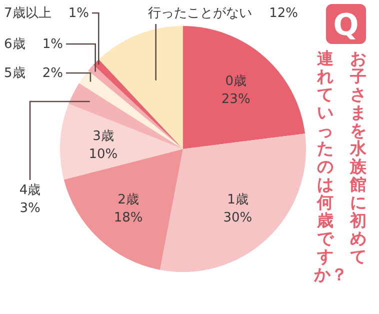  I want to click on slice-label: 5歳 2%, so click(34, 73).